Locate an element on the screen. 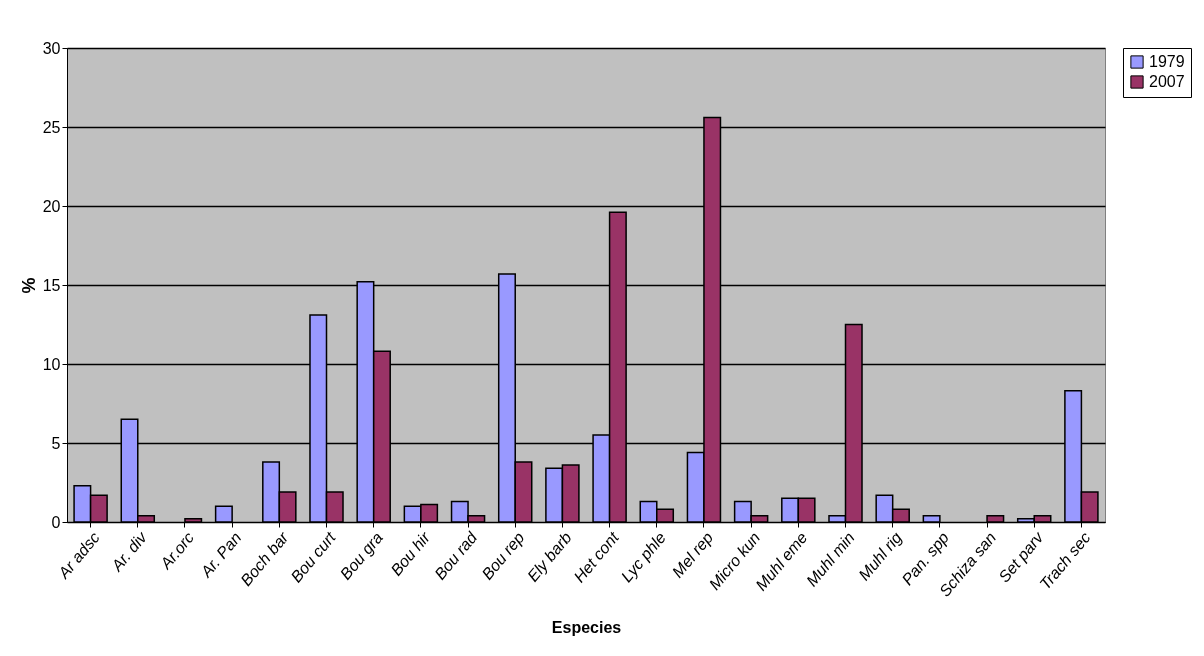 This screenshot has width=1204, height=656. legend-label: 2007 is located at coordinates (1167, 81).